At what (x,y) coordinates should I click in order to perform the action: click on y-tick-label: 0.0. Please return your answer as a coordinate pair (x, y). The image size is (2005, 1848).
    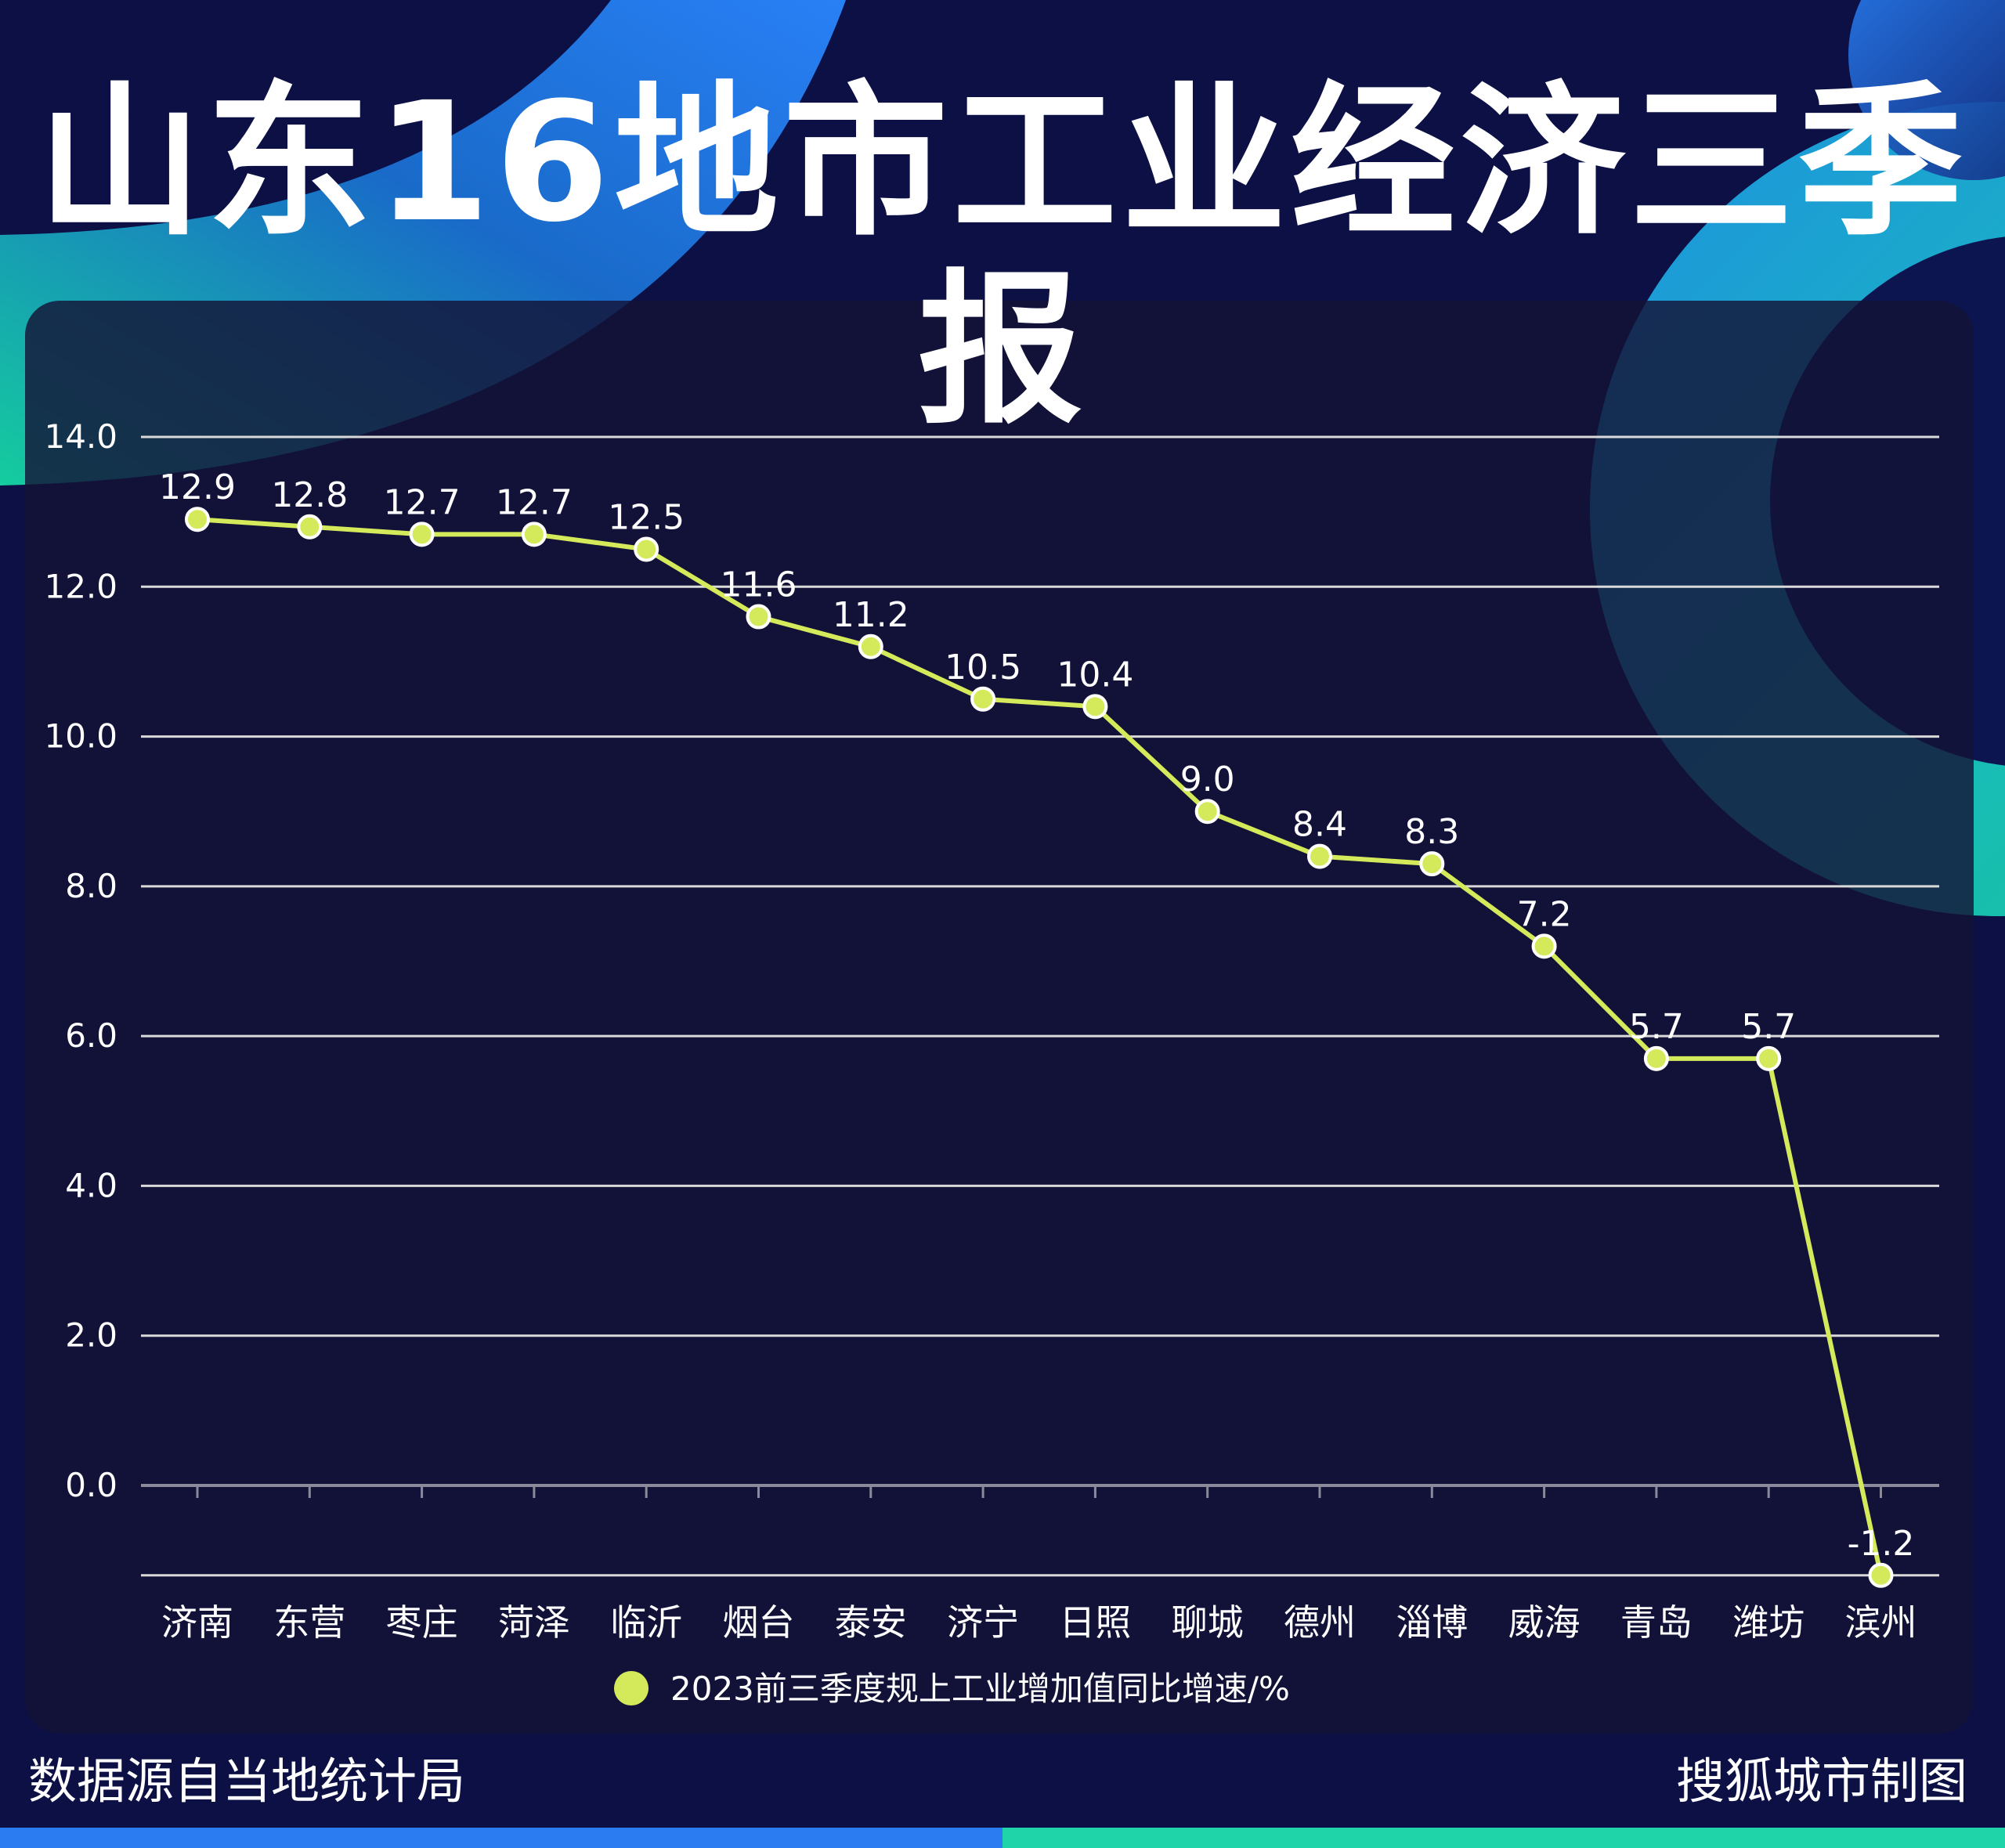
    Looking at the image, I should click on (91, 1485).